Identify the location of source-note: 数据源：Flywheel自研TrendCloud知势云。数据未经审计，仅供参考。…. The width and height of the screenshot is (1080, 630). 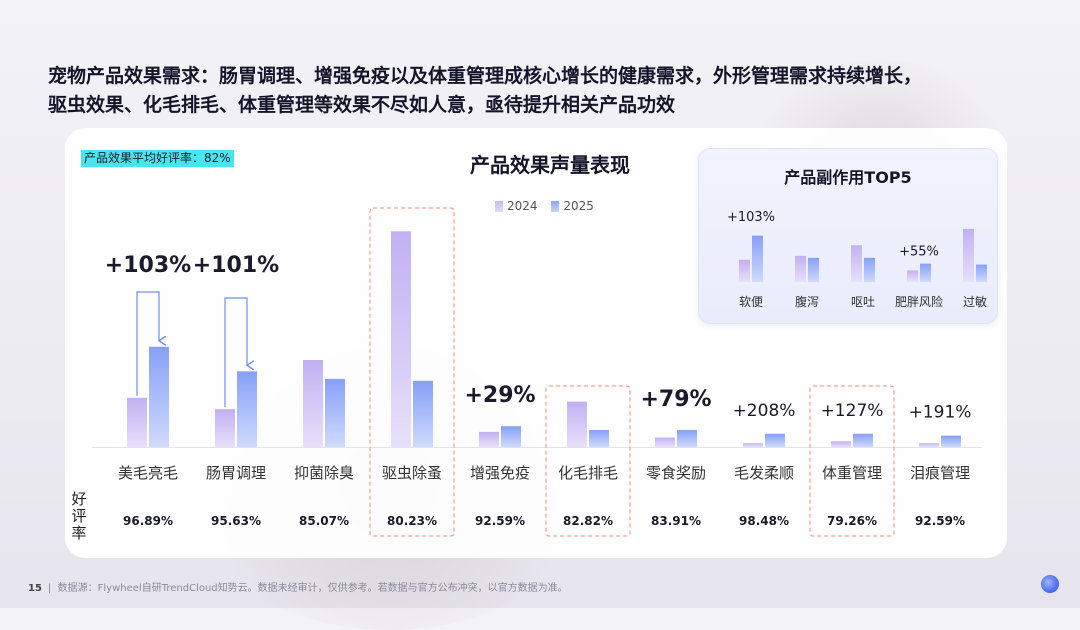
(312, 588).